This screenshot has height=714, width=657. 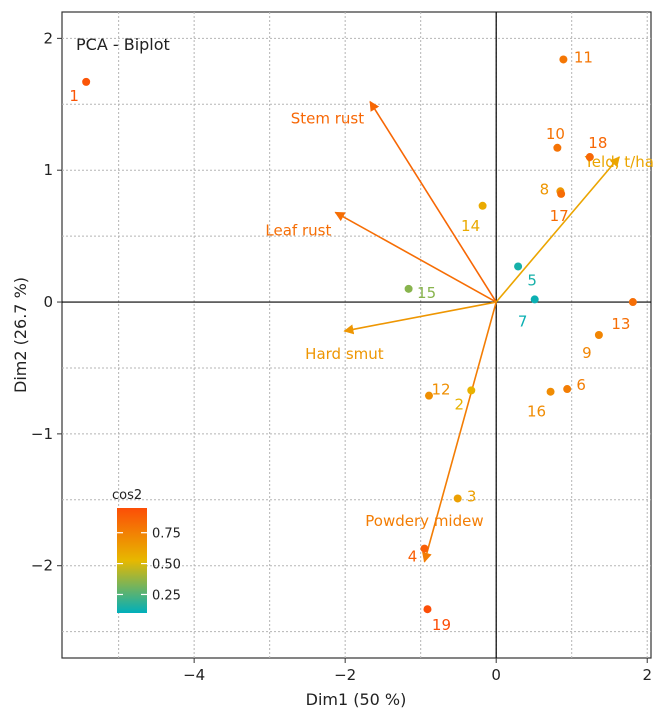 What do you see at coordinates (413, 557) in the screenshot?
I see `individual-label: 4` at bounding box center [413, 557].